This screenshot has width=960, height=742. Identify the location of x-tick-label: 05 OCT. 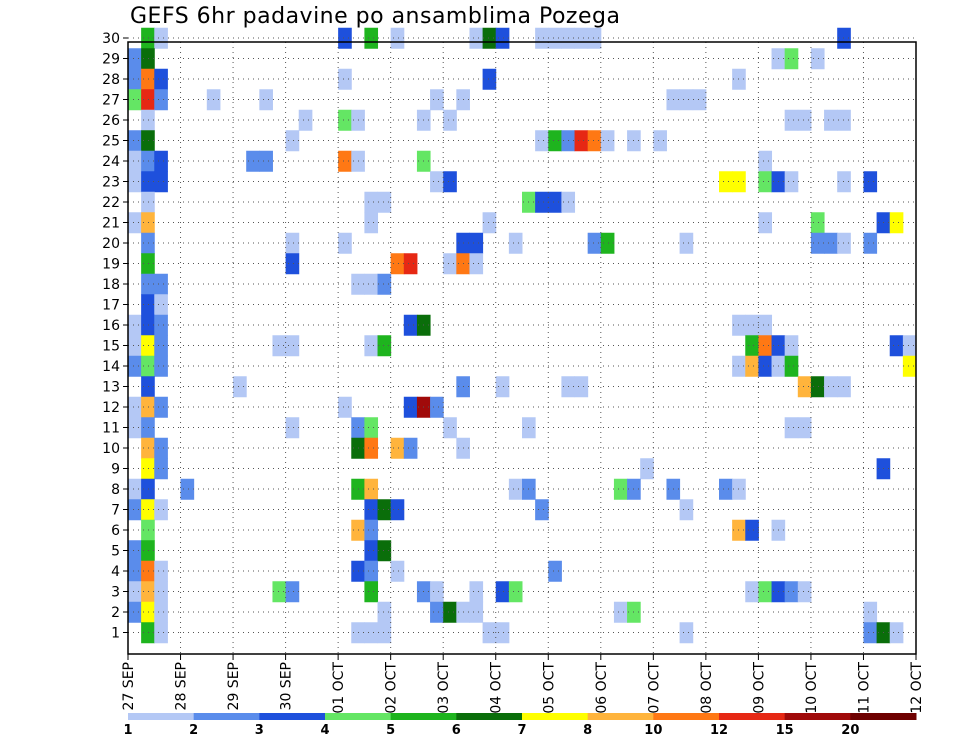
(549, 688).